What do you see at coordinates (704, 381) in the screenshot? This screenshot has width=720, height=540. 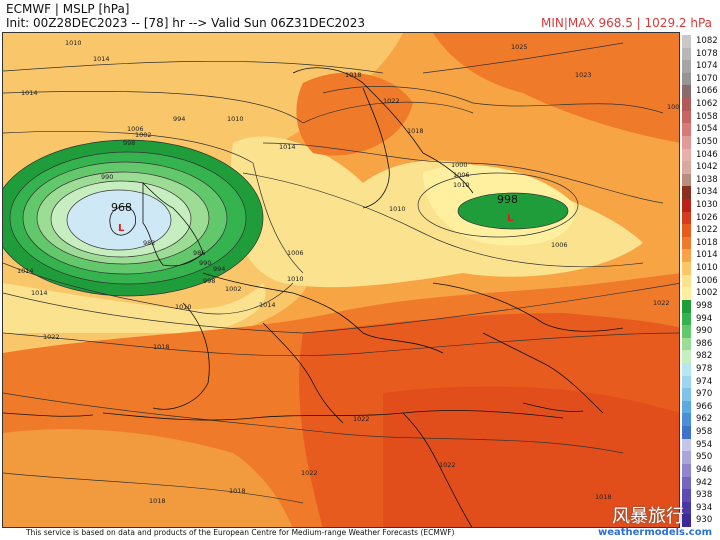 I see `legend-label: 974` at bounding box center [704, 381].